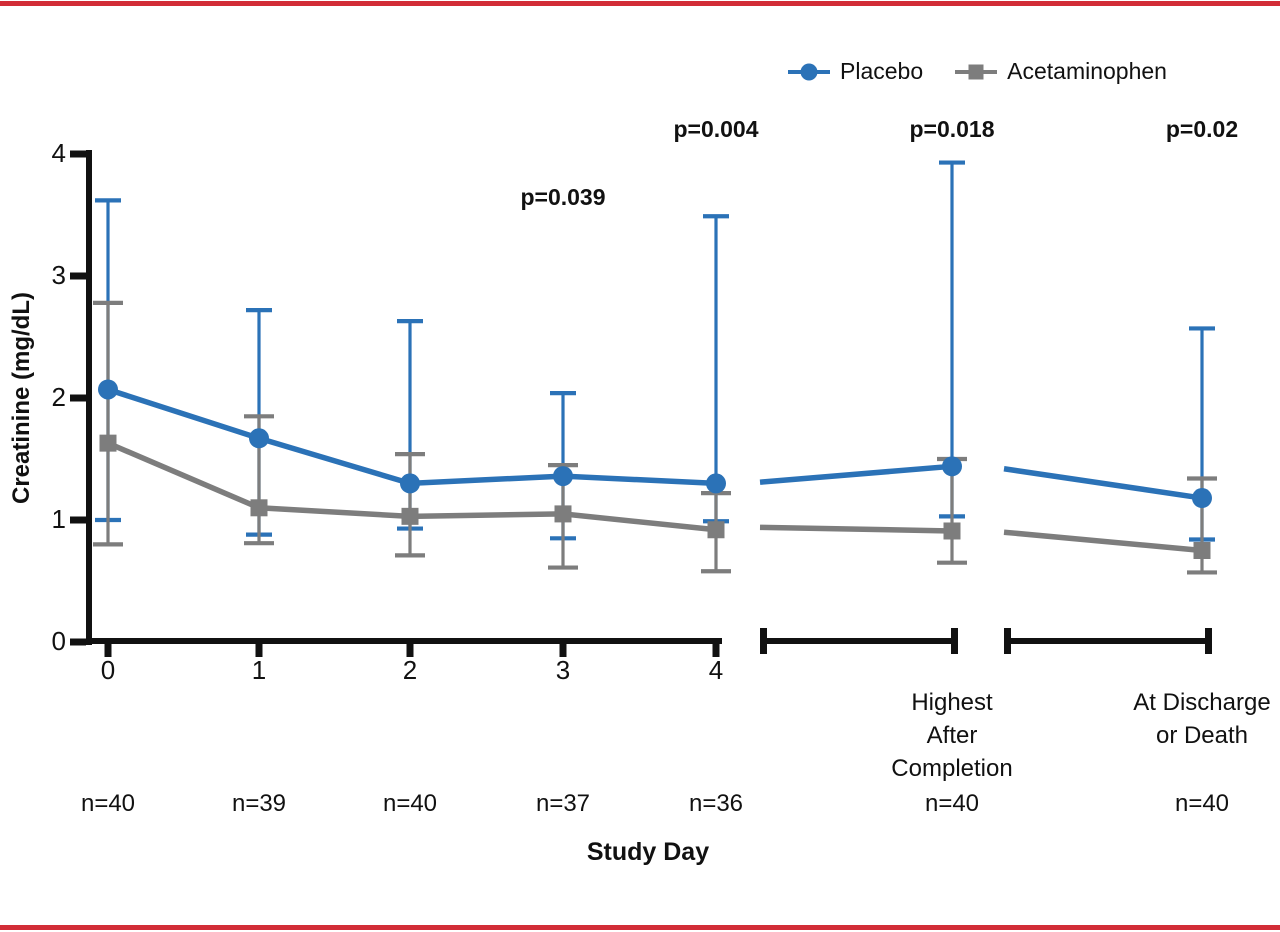  I want to click on circle-marker-icon, so click(809, 71).